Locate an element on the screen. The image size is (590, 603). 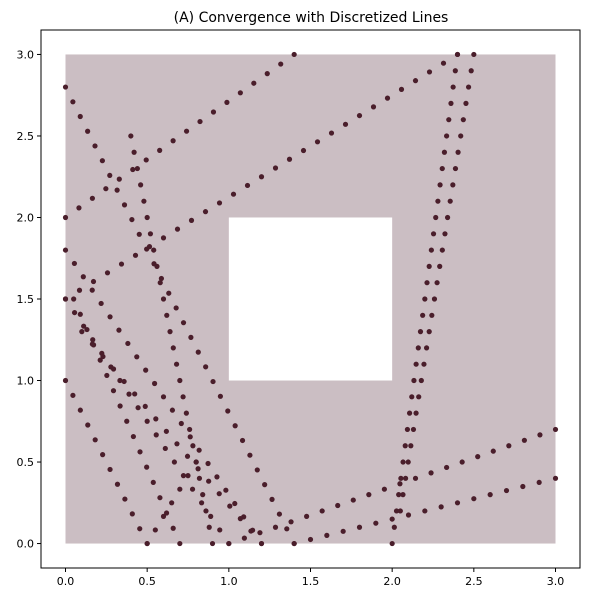
y-tick-label: 1.5 is located at coordinates (26, 299).